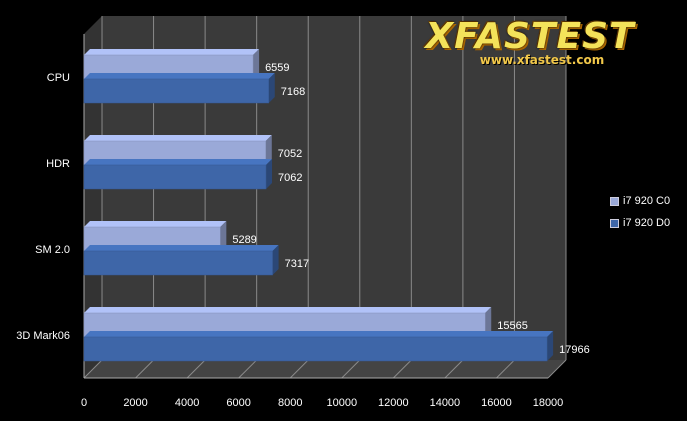  What do you see at coordinates (512, 326) in the screenshot?
I see `data-label: 15565` at bounding box center [512, 326].